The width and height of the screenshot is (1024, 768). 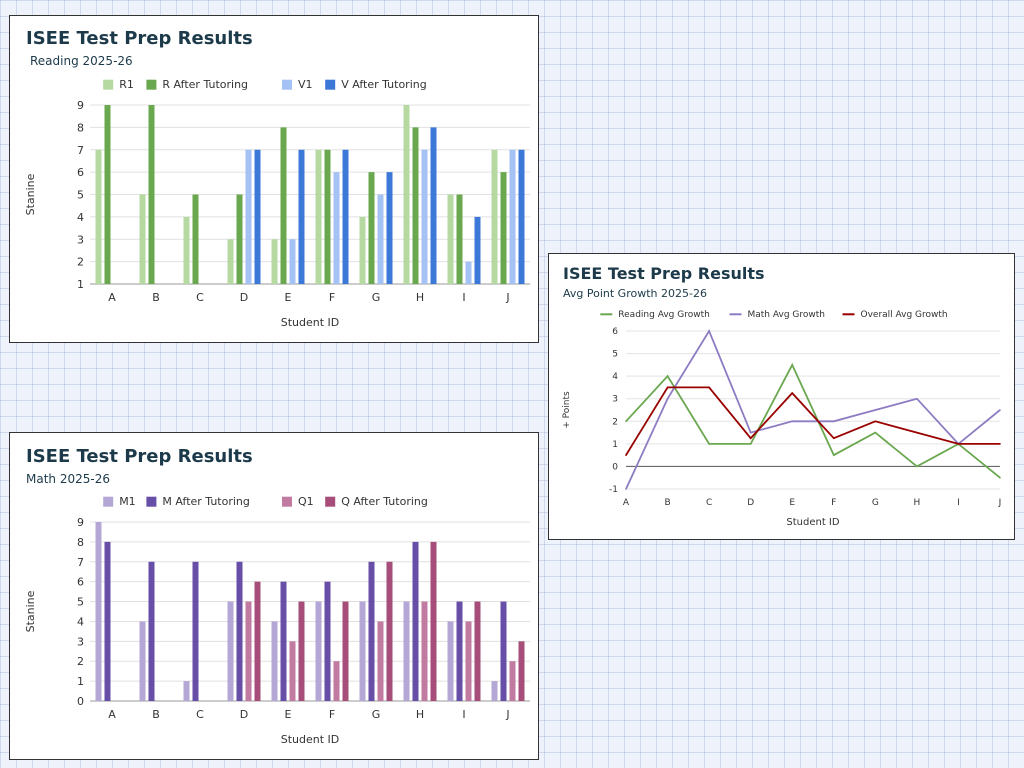 What do you see at coordinates (384, 501) in the screenshot?
I see `legend-label-3: Q After Tutoring` at bounding box center [384, 501].